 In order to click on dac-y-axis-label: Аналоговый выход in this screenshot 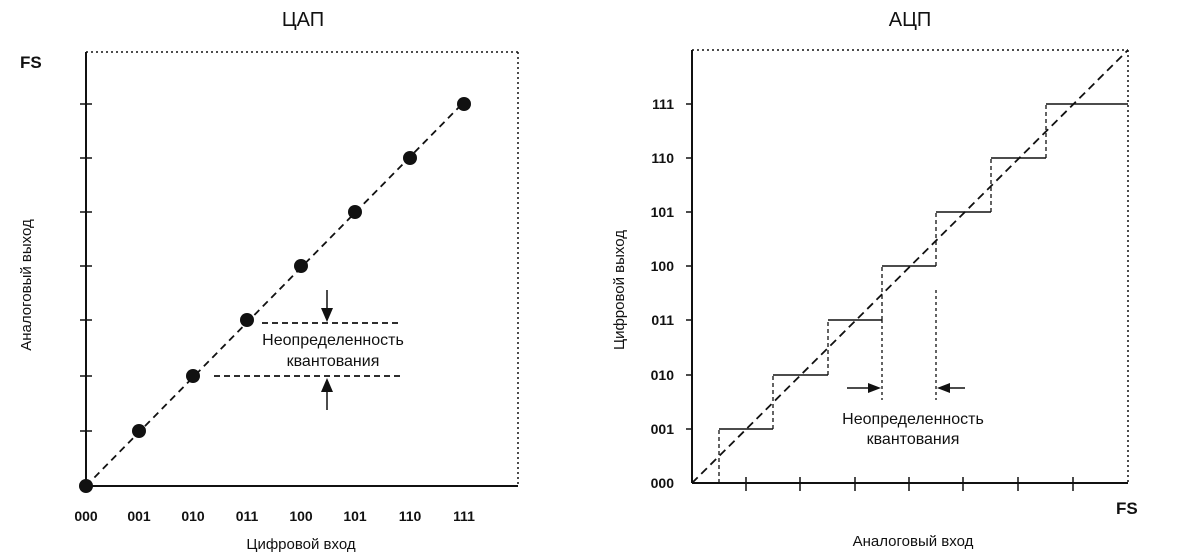, I will do `click(26, 285)`.